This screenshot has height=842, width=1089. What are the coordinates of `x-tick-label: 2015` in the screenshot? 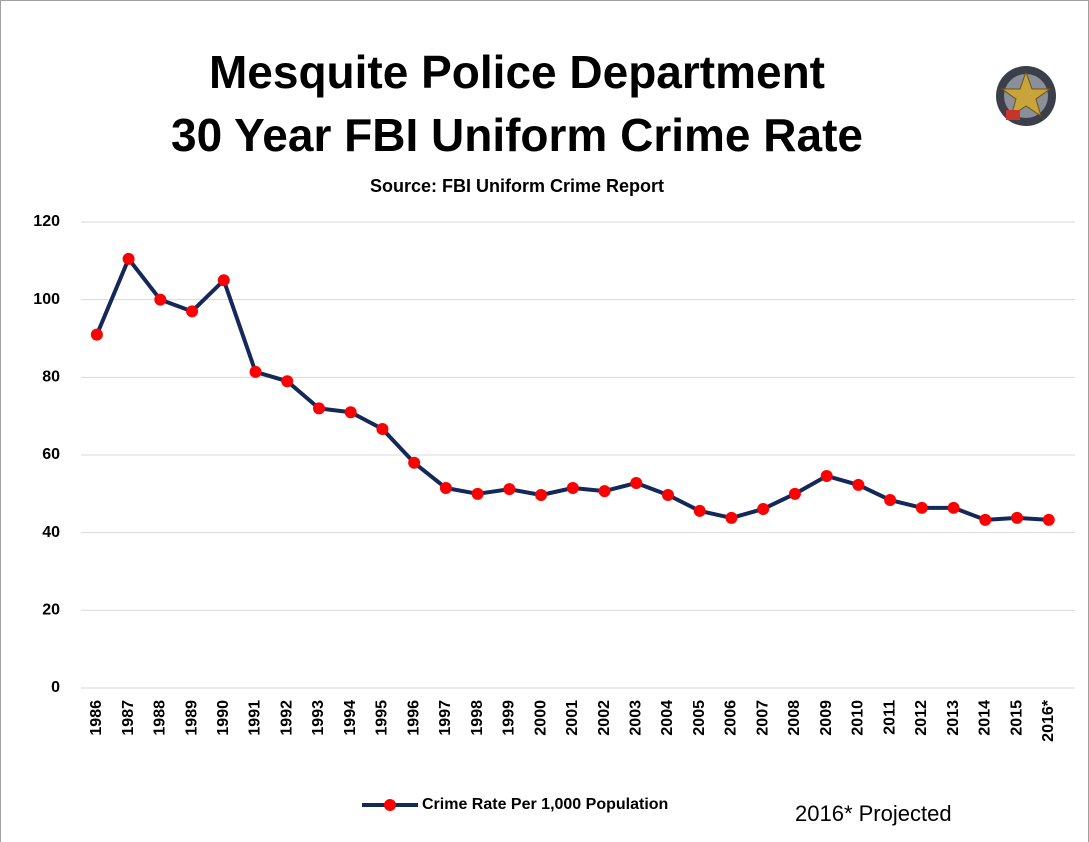 It's located at (1016, 718).